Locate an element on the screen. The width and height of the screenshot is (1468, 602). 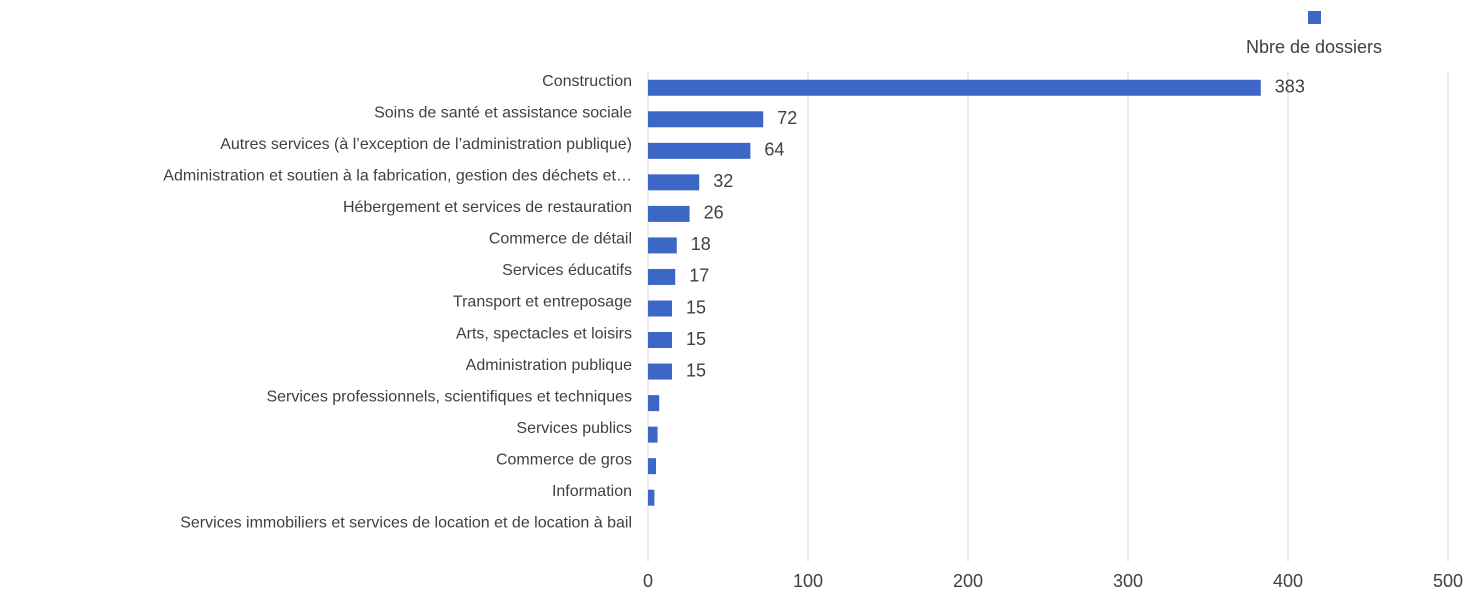
y-tick-label: Services publics is located at coordinates (574, 428).